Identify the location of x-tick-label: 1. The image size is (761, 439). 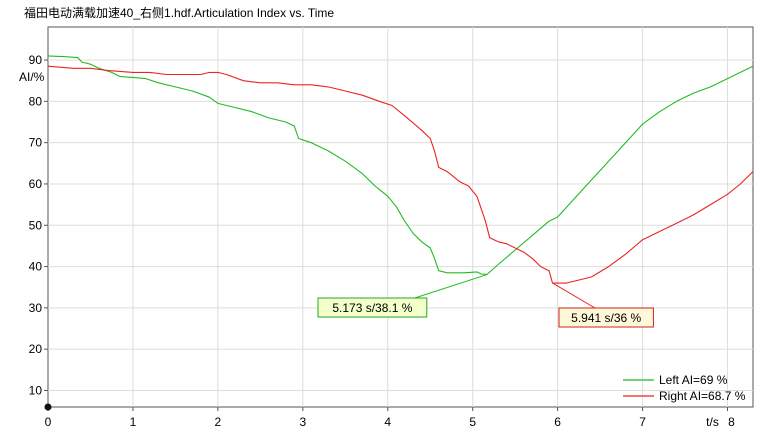
(133, 422).